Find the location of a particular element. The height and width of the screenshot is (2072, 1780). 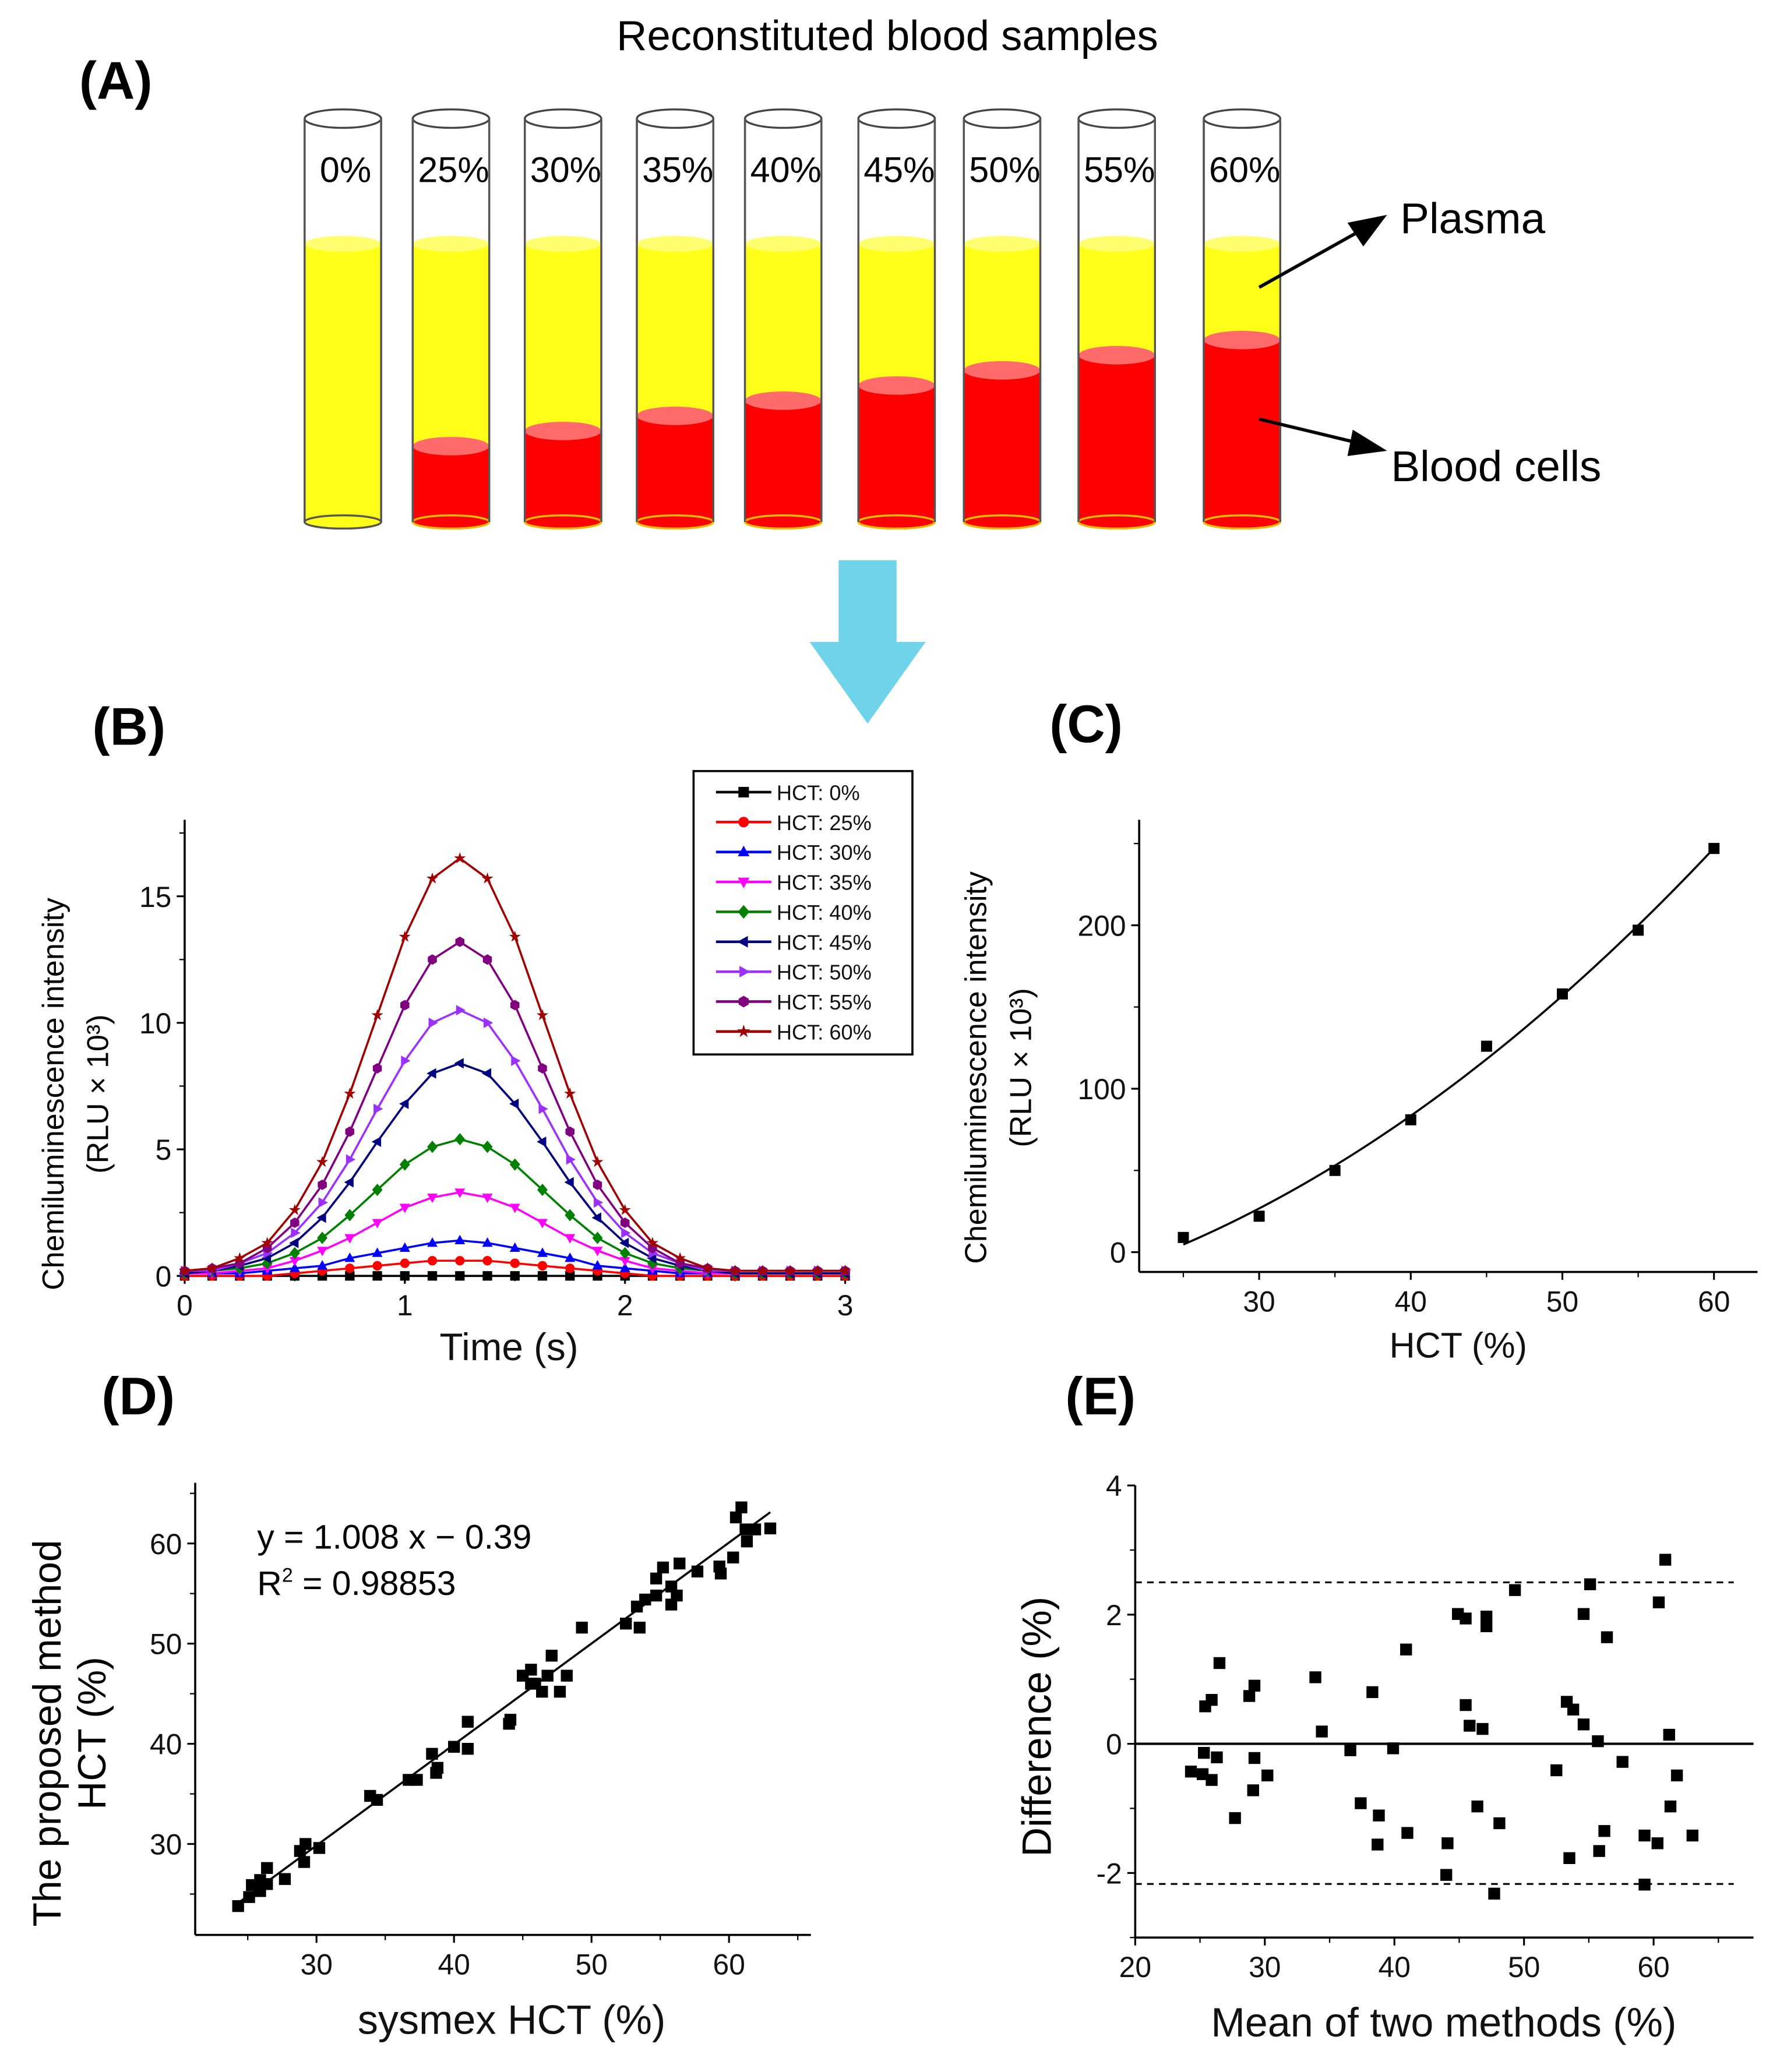

series-60-pct is located at coordinates (514, 1064).